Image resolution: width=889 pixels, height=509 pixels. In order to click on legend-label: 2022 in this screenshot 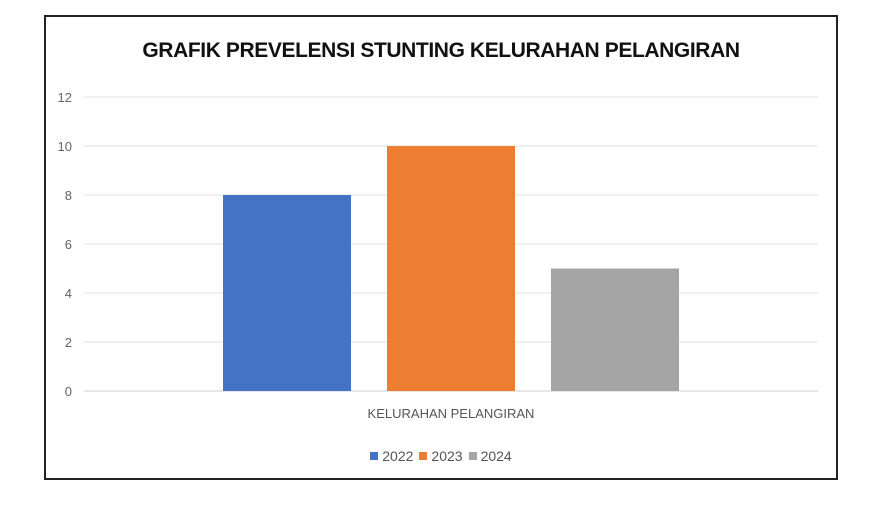, I will do `click(398, 456)`.